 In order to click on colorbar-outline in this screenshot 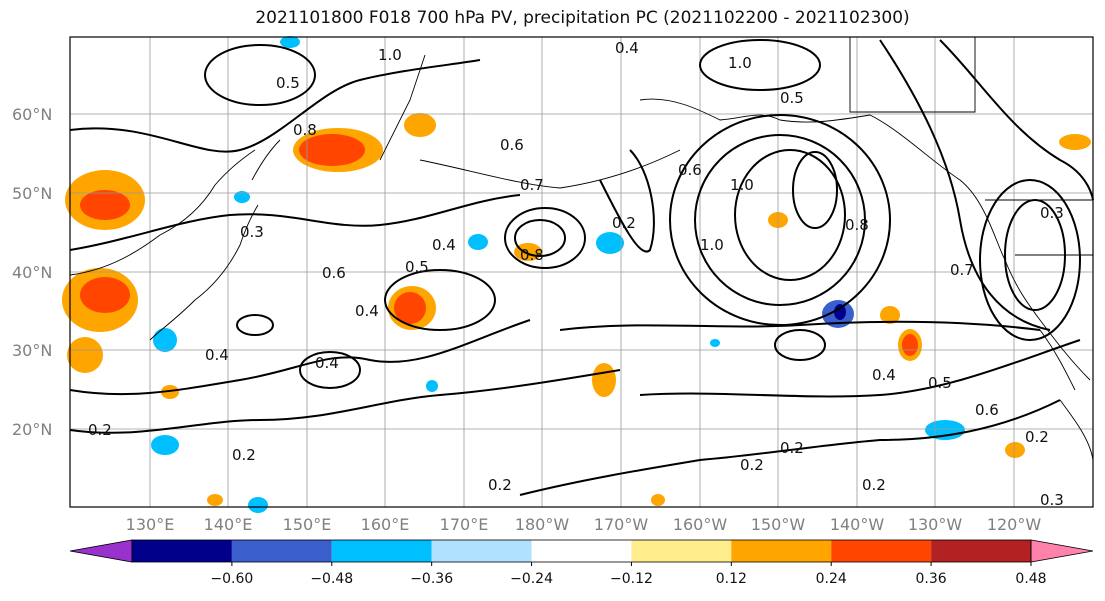, I will do `click(581, 551)`.